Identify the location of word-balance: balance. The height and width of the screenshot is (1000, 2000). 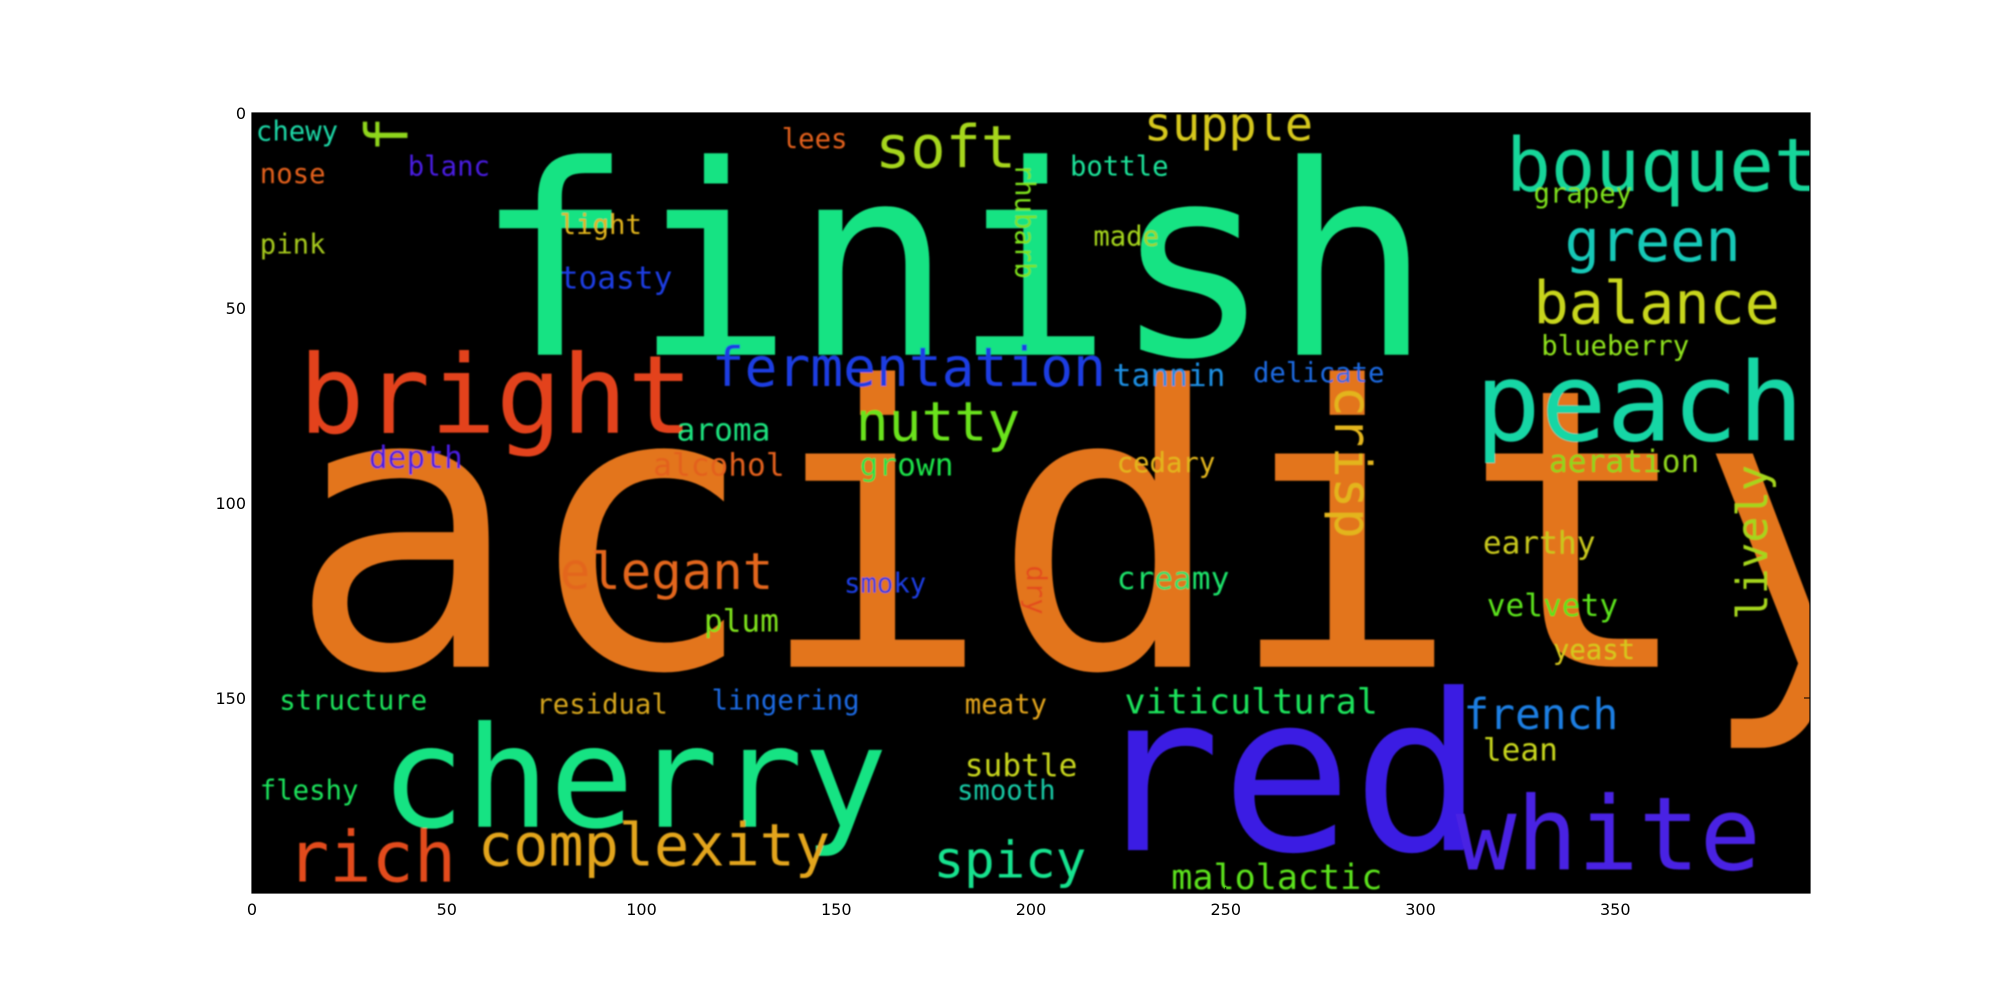
(1656, 304).